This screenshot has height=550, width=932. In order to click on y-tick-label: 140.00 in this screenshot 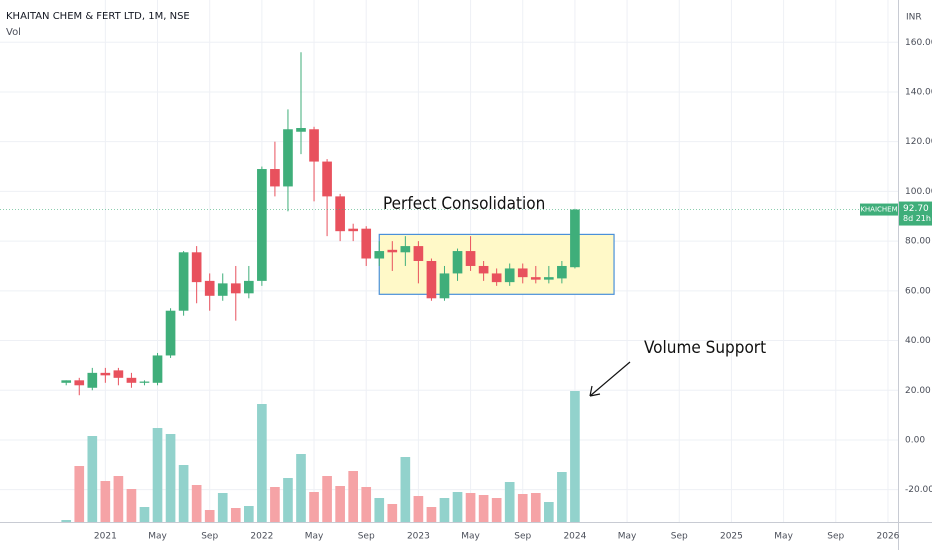, I will do `click(918, 92)`.